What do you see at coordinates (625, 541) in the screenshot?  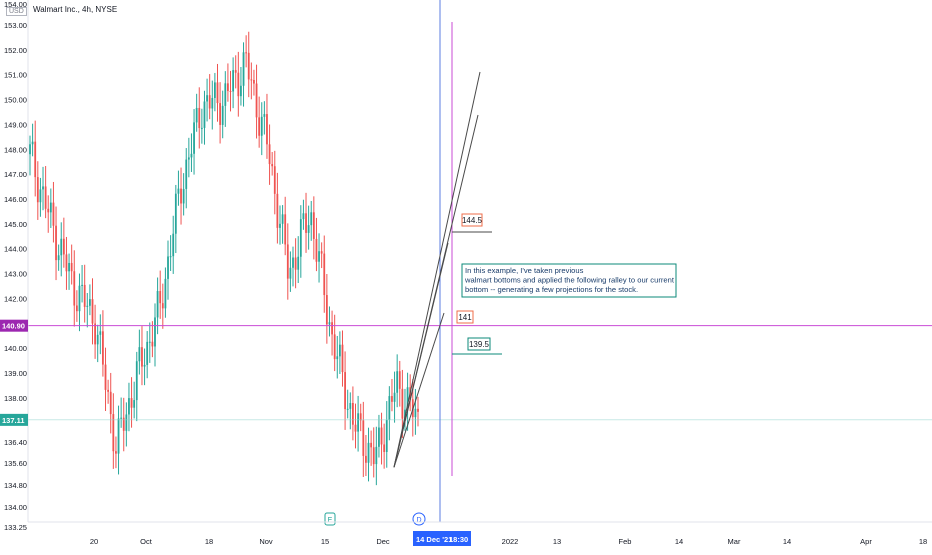 I see `time-tick-label: Feb` at bounding box center [625, 541].